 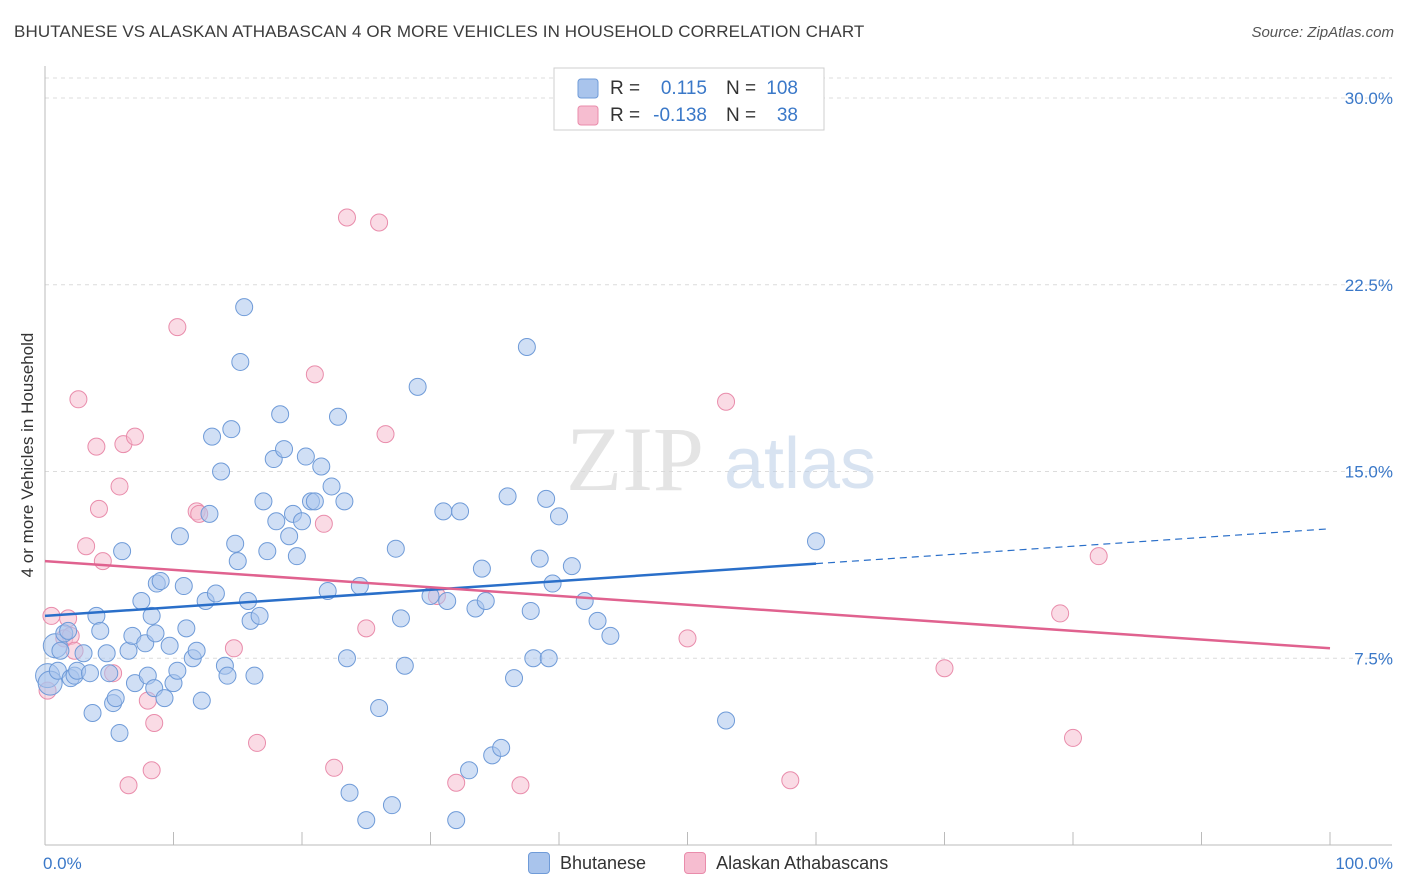 What do you see at coordinates (800, 464) in the screenshot?
I see `watermark-atlas: atlas` at bounding box center [800, 464].